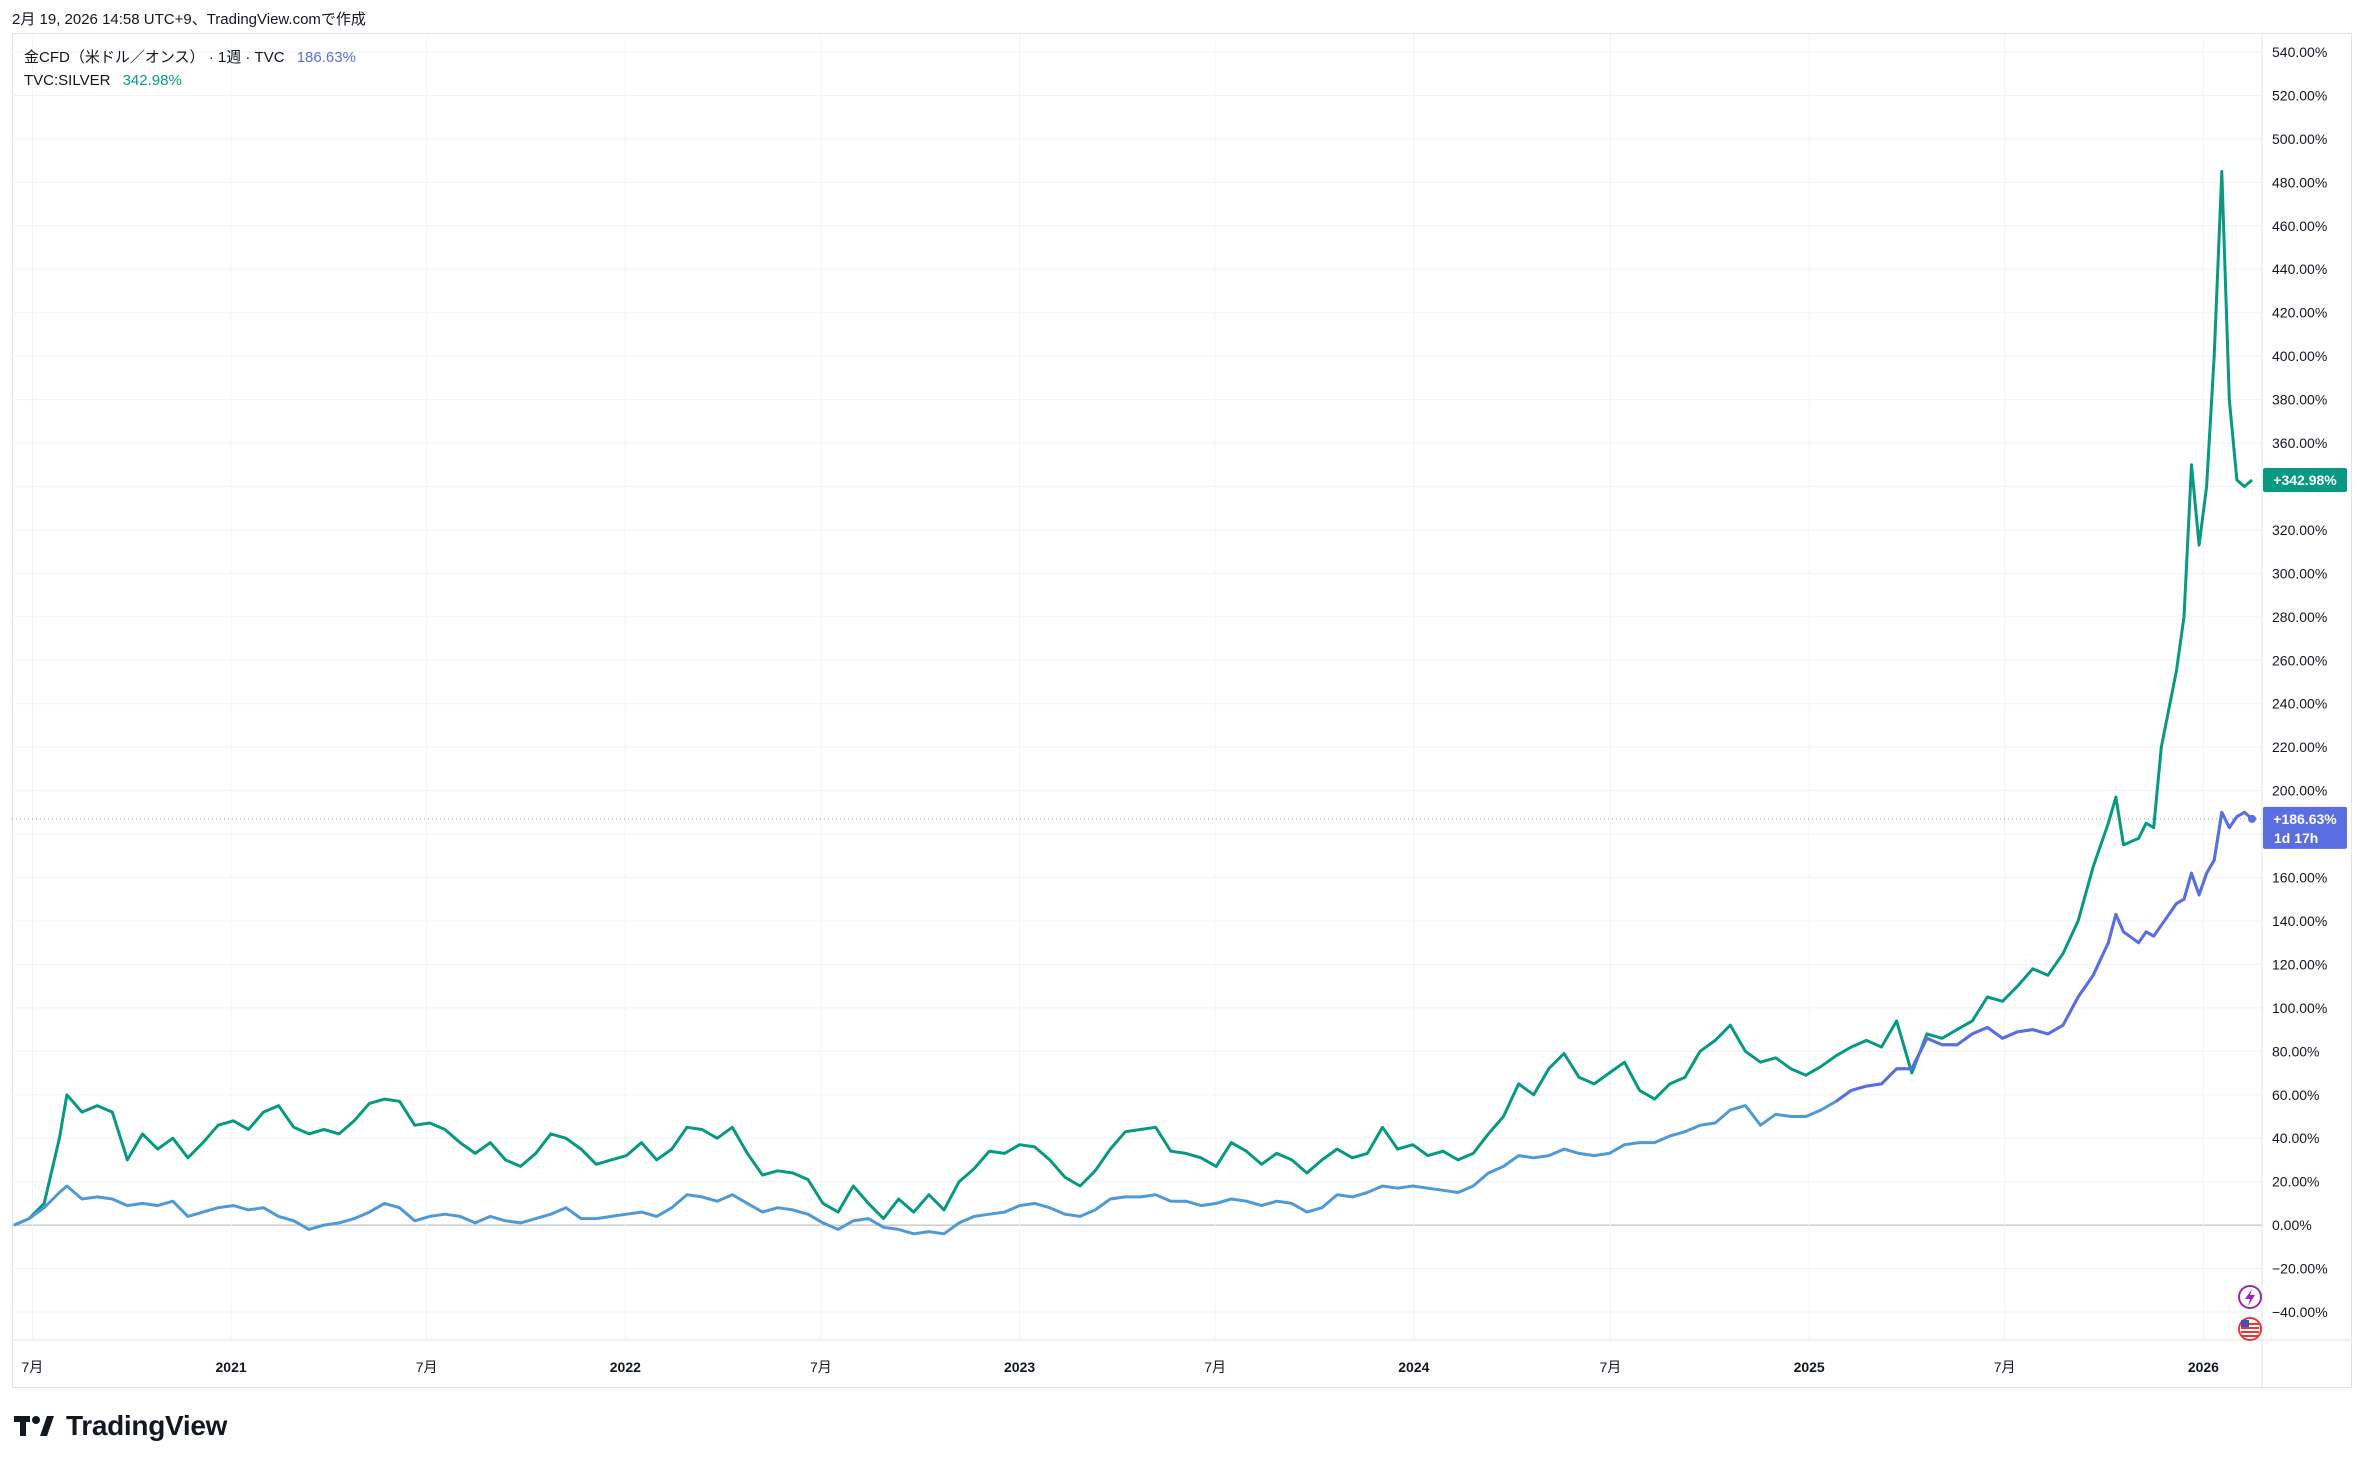  What do you see at coordinates (2245, 1323) in the screenshot?
I see `flag-canton` at bounding box center [2245, 1323].